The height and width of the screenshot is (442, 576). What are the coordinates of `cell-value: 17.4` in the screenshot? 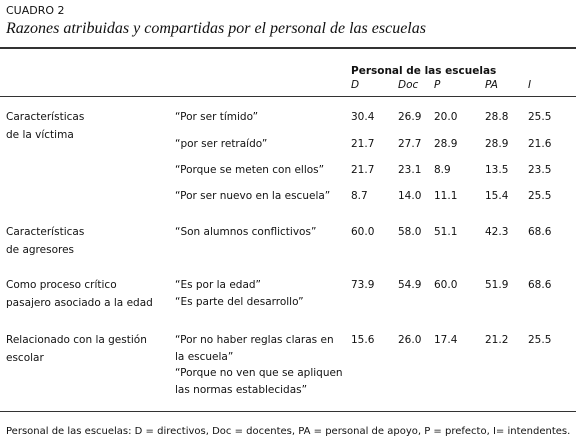 It's located at (446, 340).